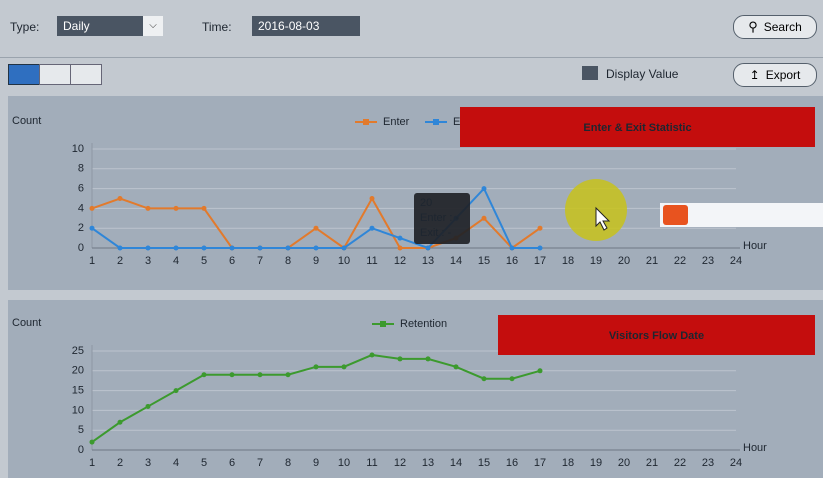 The image size is (823, 478). I want to click on x-tick-label: 5, so click(204, 463).